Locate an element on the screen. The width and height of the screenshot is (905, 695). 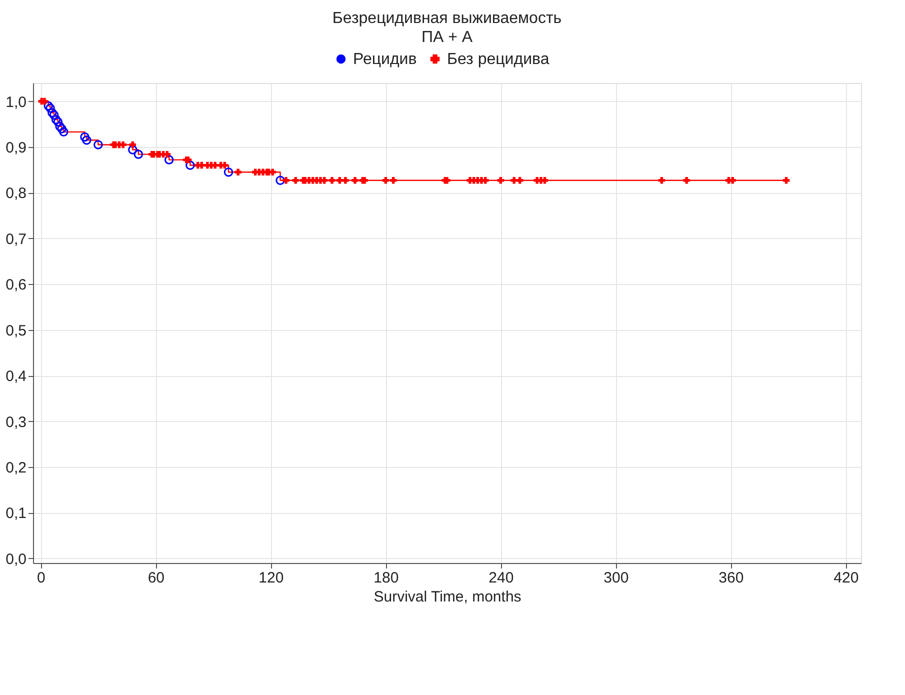
y-tick-label: 0,5 is located at coordinates (16, 331).